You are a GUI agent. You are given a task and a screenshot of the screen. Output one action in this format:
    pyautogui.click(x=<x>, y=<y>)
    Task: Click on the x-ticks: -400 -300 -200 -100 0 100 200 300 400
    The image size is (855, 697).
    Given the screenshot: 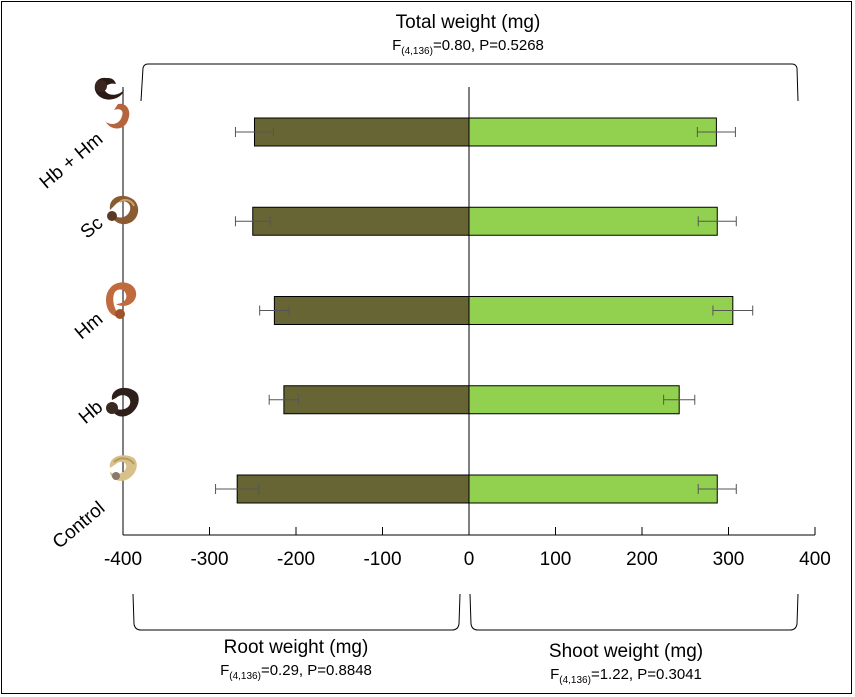 What is the action you would take?
    pyautogui.click(x=467, y=548)
    